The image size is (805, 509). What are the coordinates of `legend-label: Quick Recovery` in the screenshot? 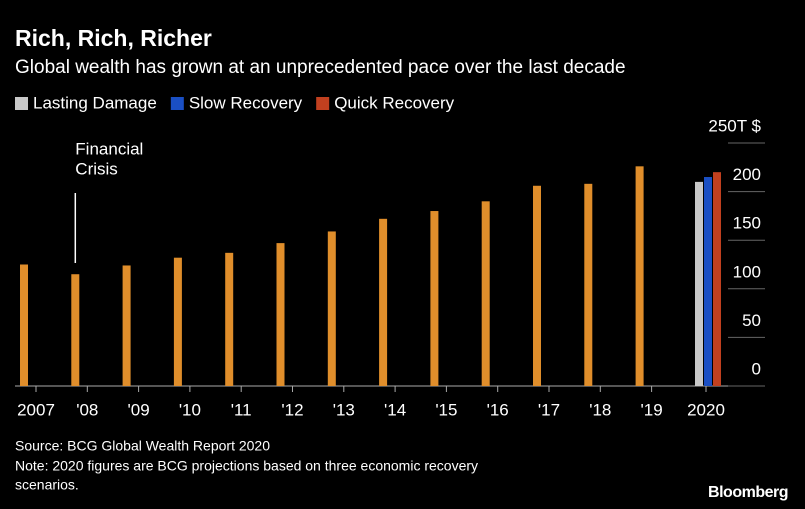 It's located at (394, 102).